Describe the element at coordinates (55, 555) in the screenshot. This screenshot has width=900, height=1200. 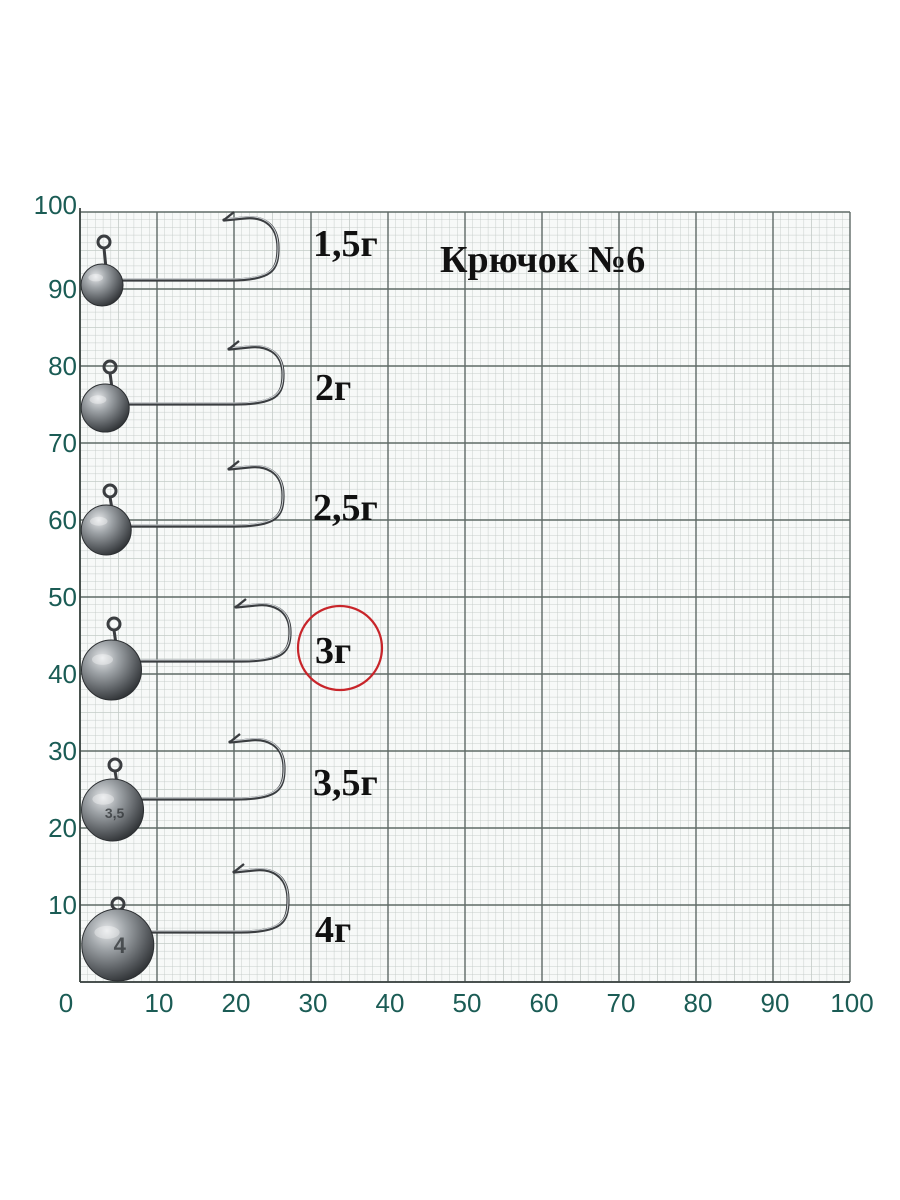
I see `y-axis-tick-labels: 10 20 30 40 50 60 70 80 90 100` at that location.